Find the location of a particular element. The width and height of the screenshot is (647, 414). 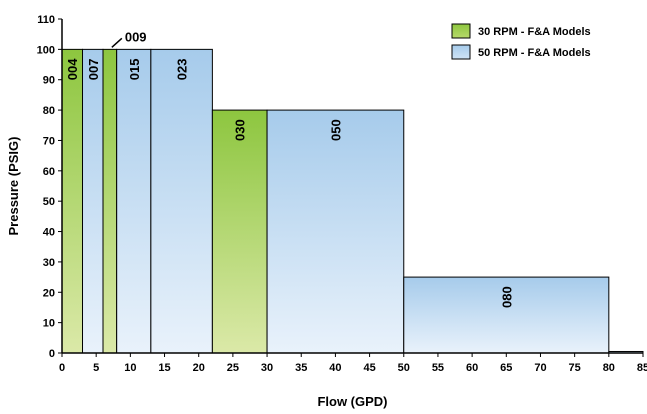

y-tick-label-30: 30 is located at coordinates (49, 263).